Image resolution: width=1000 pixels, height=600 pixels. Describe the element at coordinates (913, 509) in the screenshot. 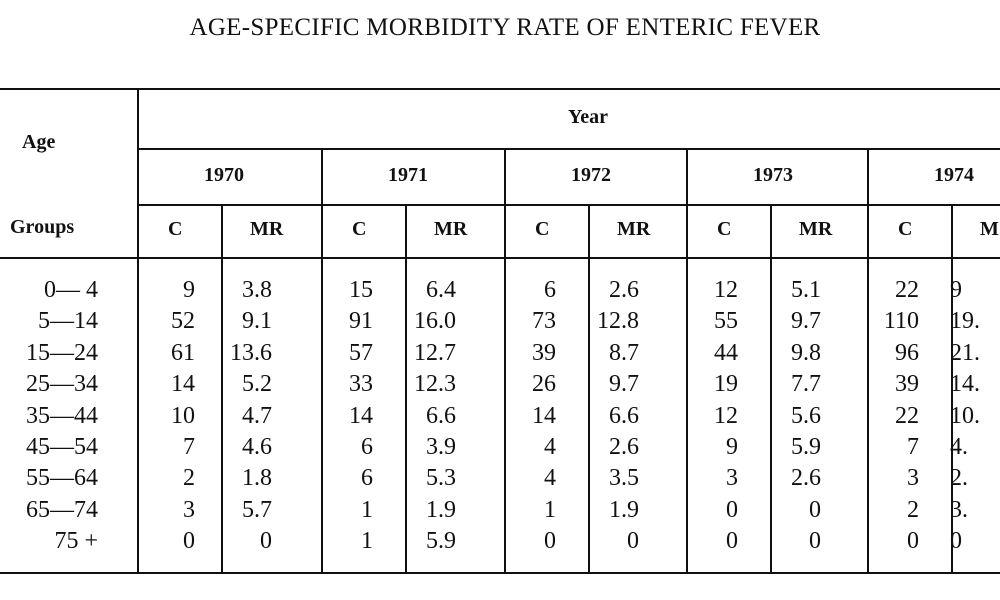

I see `cases-cell: 2` at that location.